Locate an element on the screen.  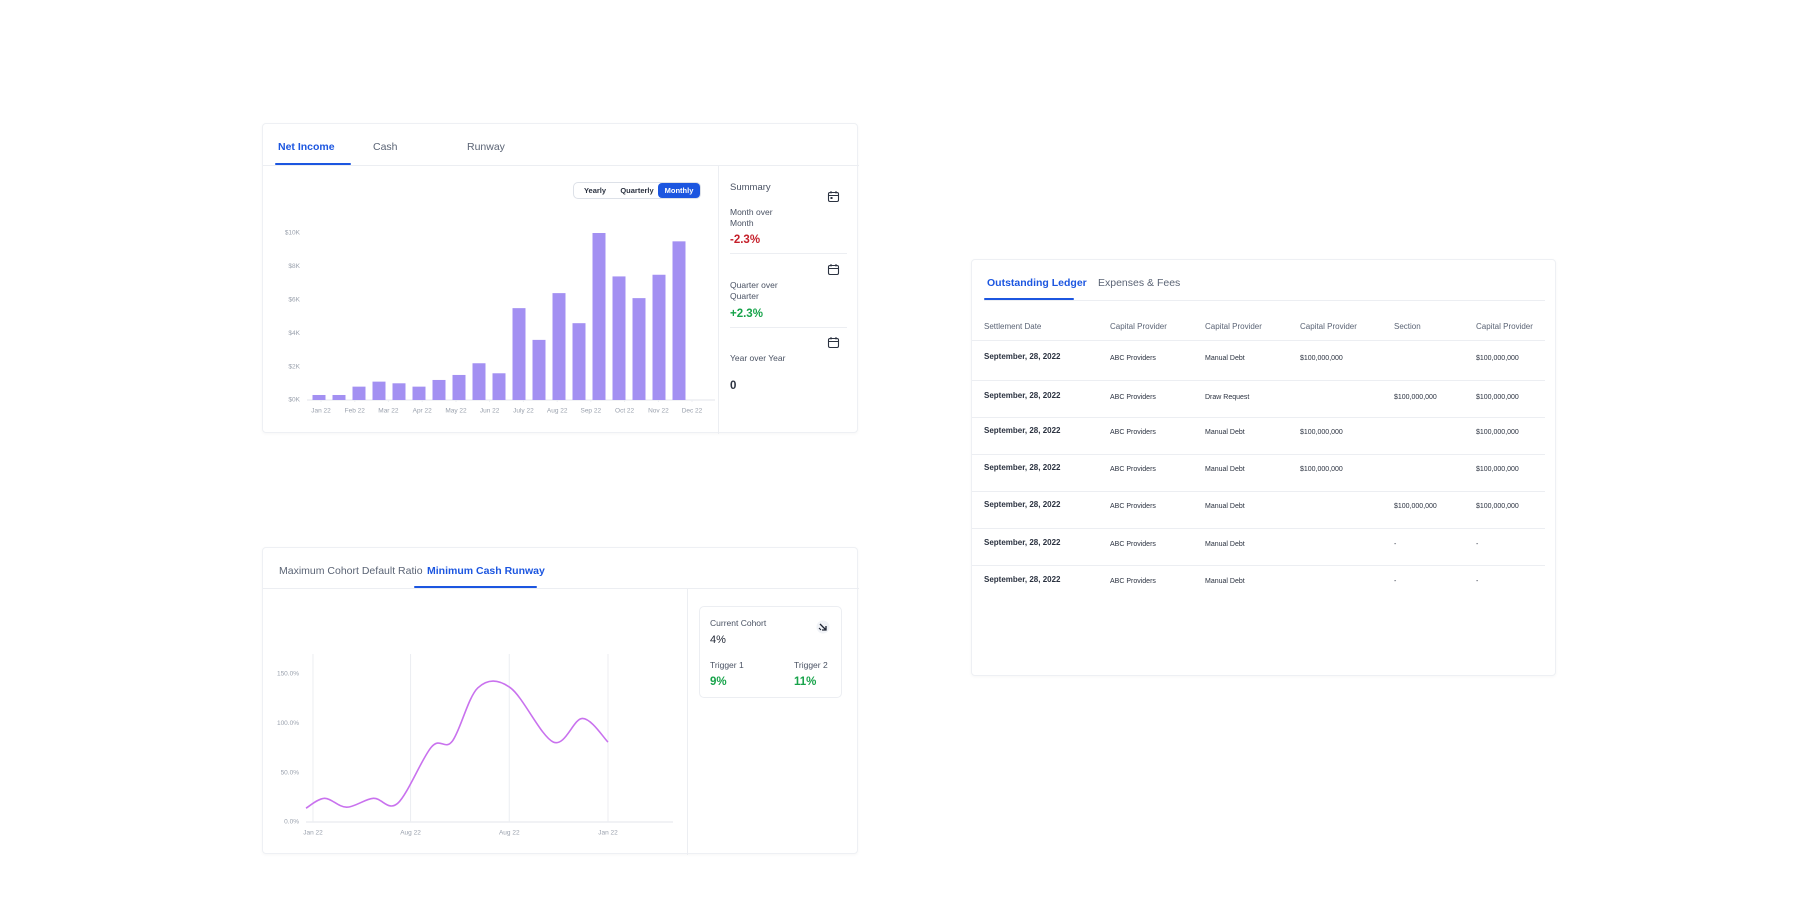
summary-label: Quarter over Quarter is located at coordinates (754, 290).